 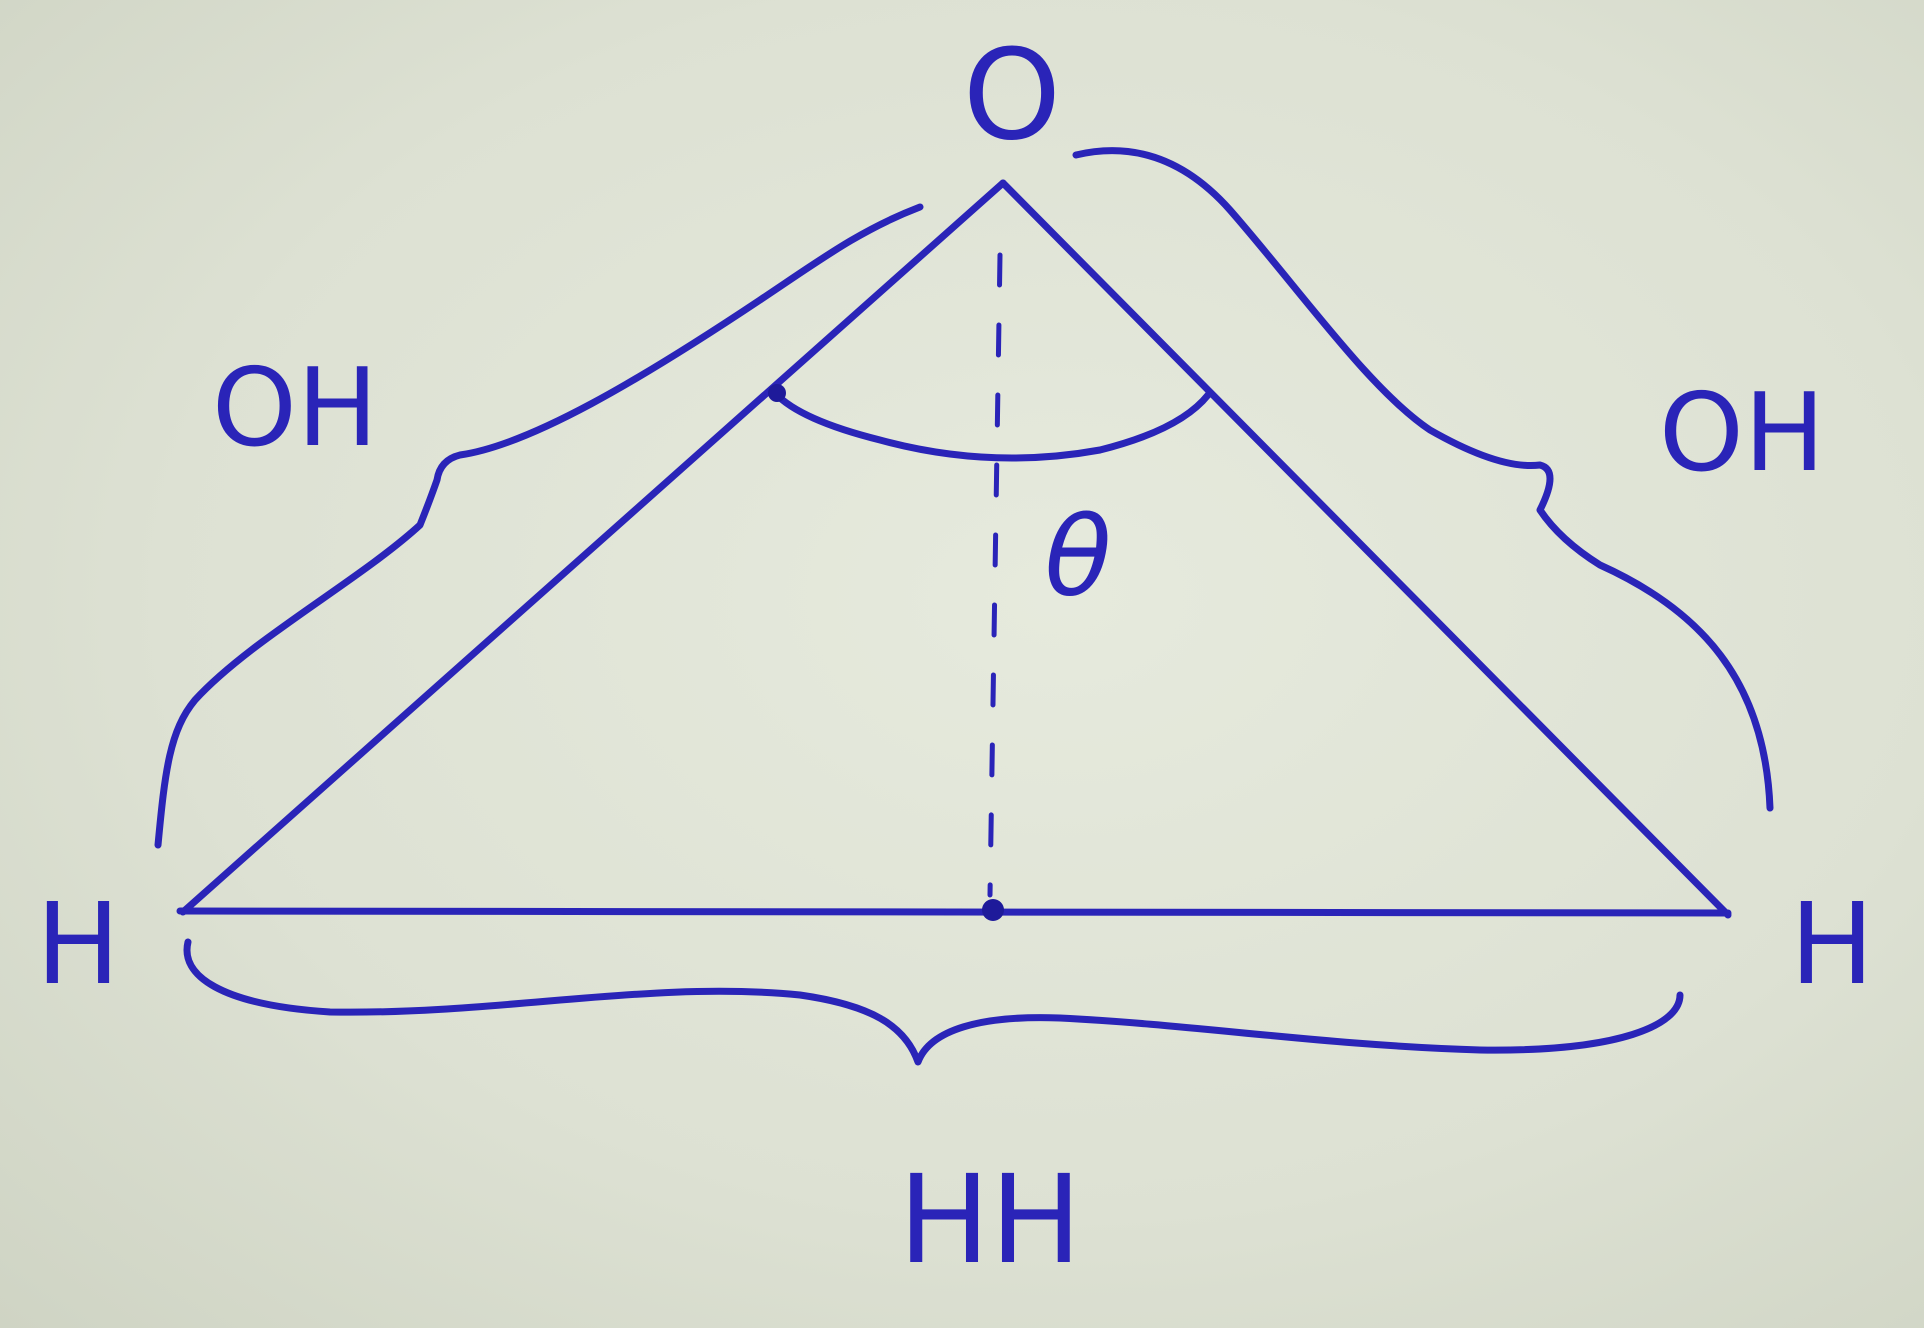 What do you see at coordinates (933, 1002) in the screenshot?
I see `hh-brace` at bounding box center [933, 1002].